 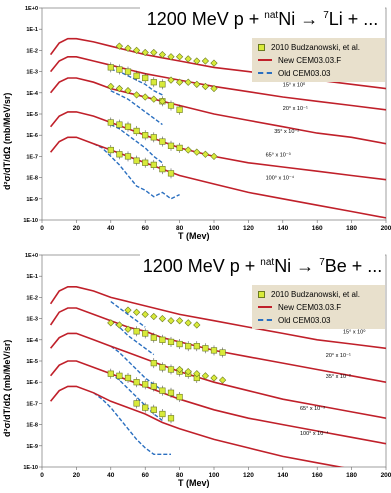 I want to click on x-tick-label: 120, so click(x=248, y=228).